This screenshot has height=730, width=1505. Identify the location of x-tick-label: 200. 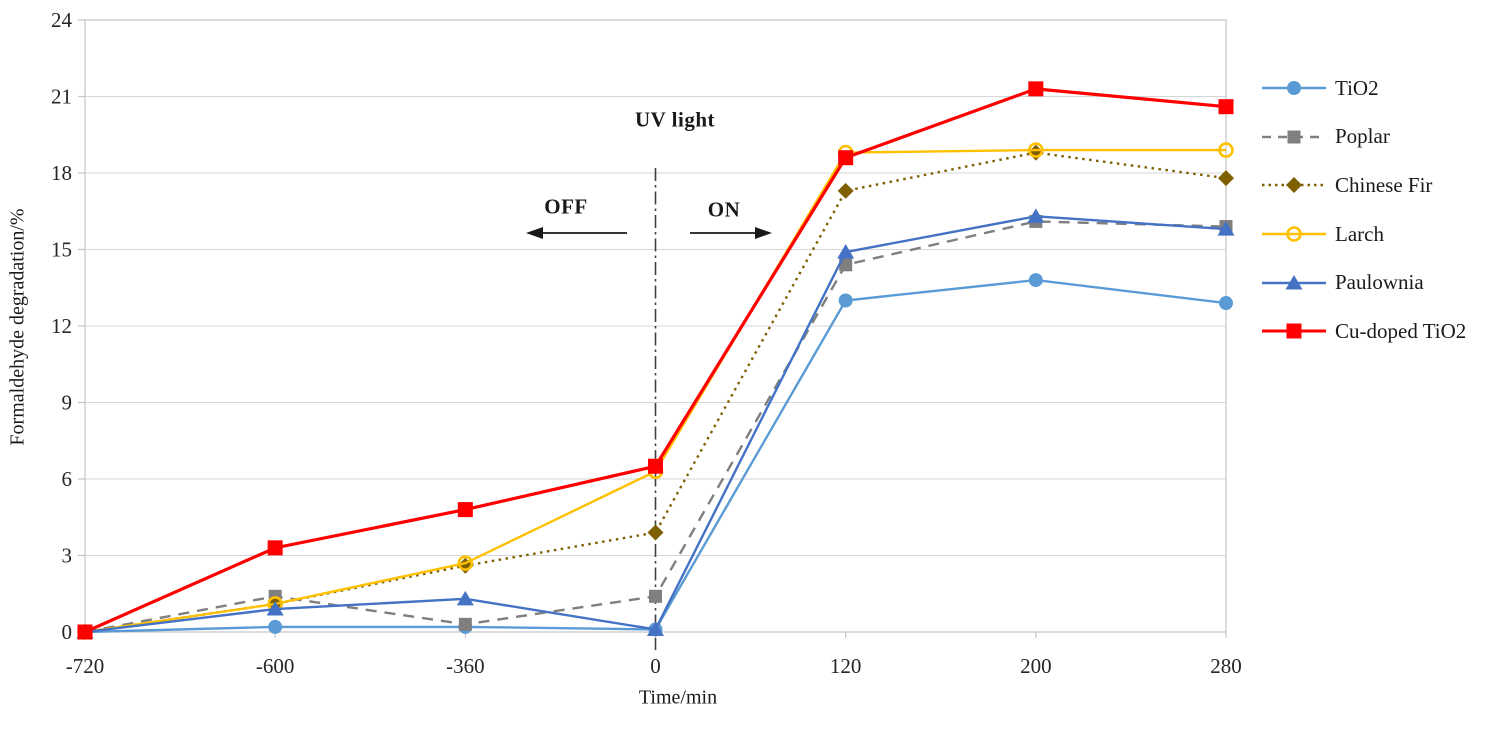
(1036, 666).